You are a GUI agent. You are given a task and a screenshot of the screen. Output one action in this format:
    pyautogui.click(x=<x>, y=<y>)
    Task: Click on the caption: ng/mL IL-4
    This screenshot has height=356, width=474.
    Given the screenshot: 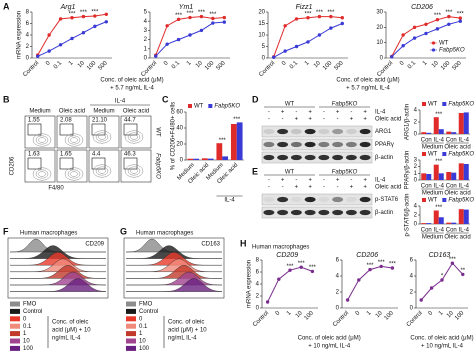 What is the action you would take?
    pyautogui.click(x=182, y=339)
    